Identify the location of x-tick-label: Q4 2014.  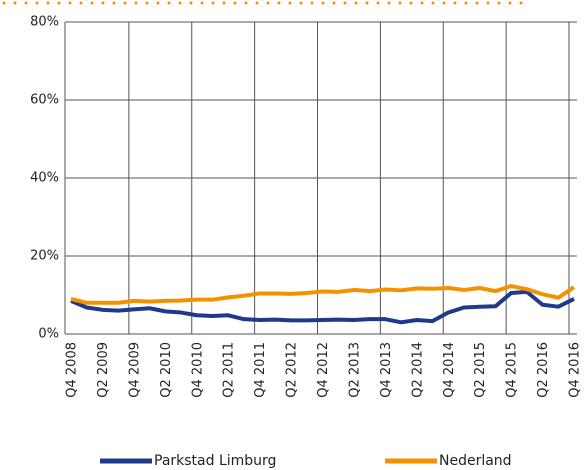
(449, 370).